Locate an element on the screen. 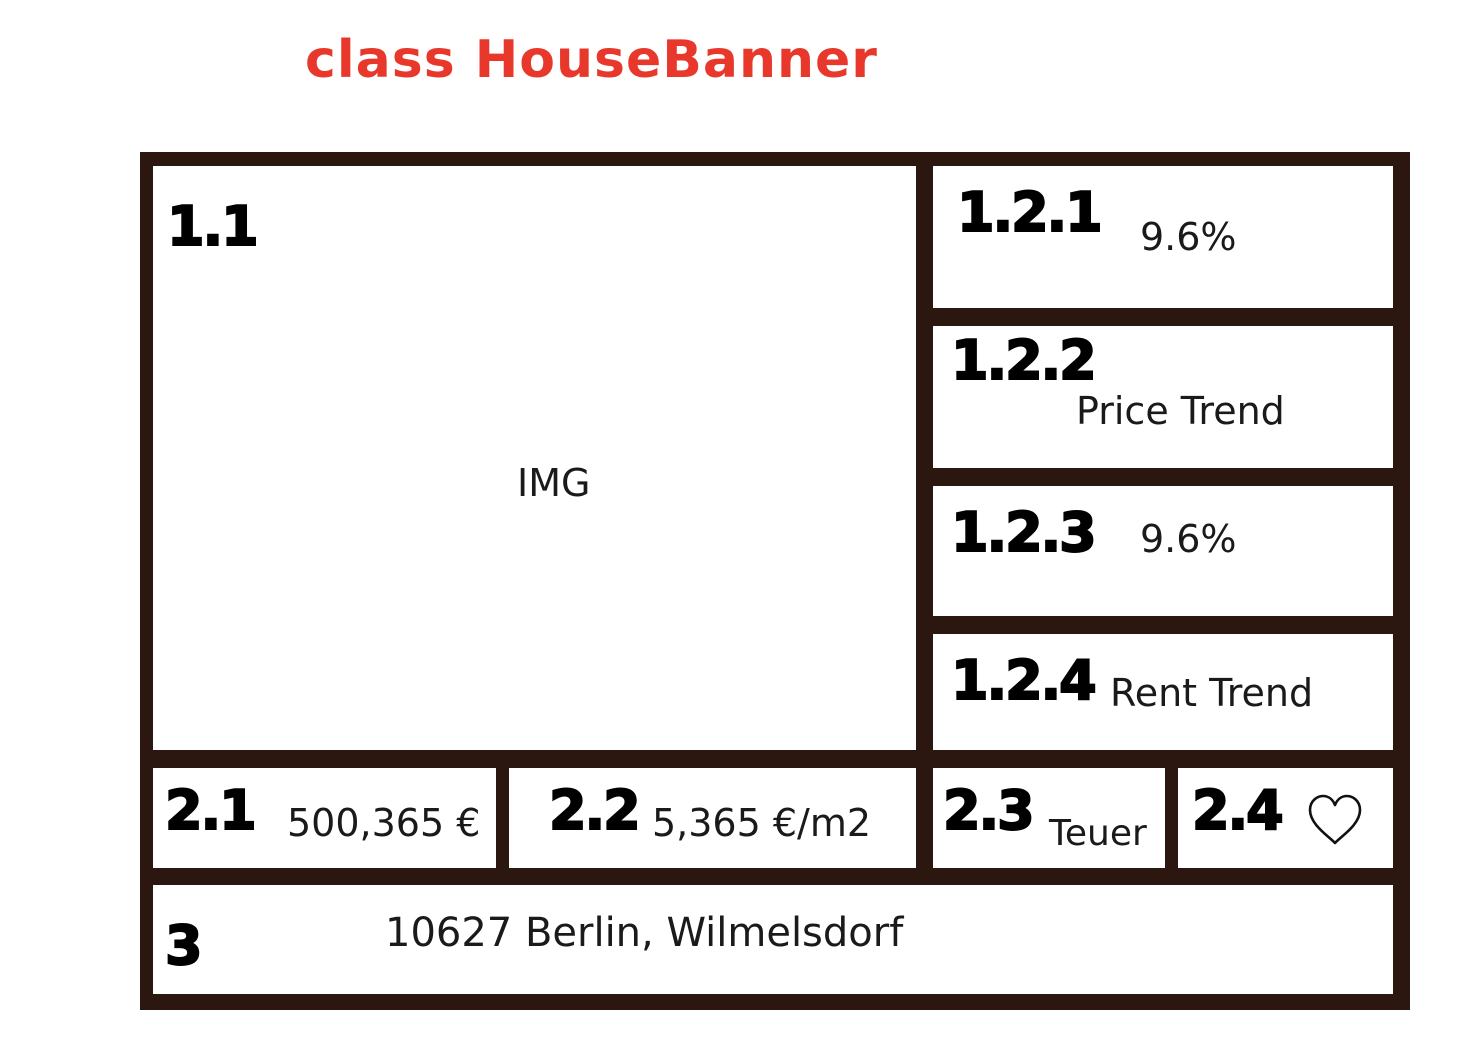 This screenshot has height=1060, width=1482. heart-icon is located at coordinates (1335, 820).